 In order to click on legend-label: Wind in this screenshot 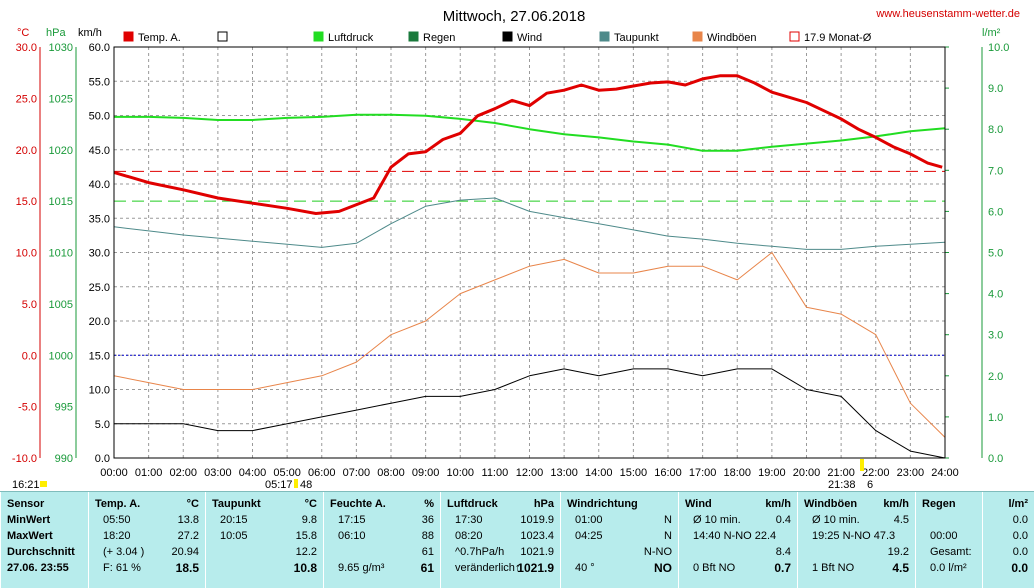, I will do `click(529, 38)`.